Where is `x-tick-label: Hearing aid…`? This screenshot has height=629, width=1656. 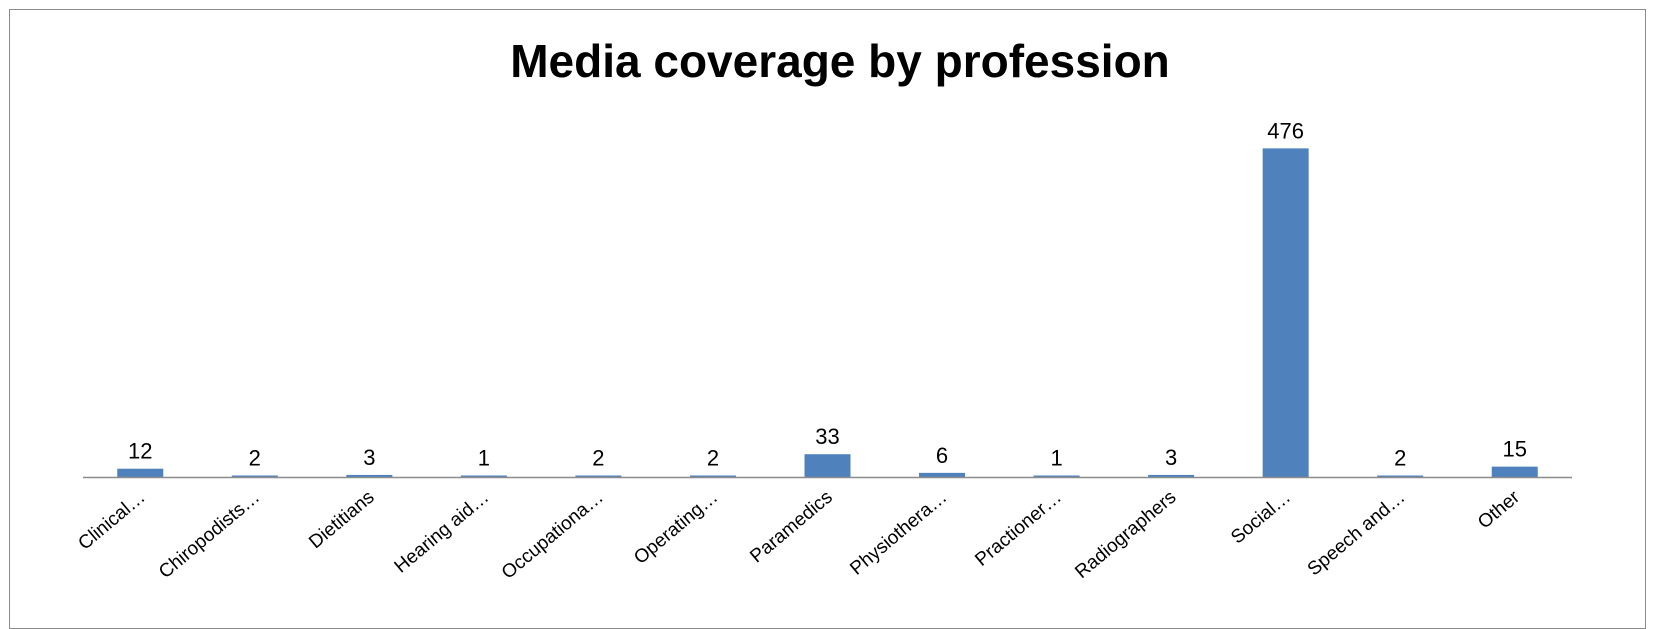
x-tick-label: Hearing aid… is located at coordinates (442, 532).